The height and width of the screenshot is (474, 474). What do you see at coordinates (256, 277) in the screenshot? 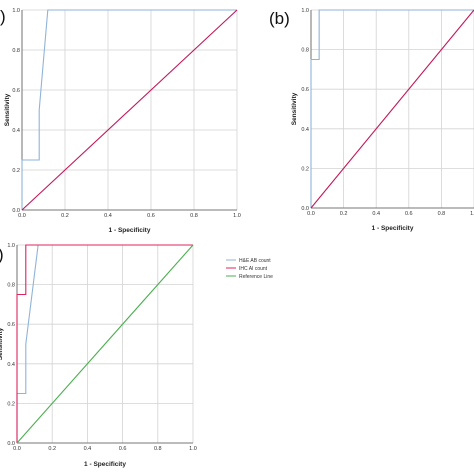
I see `legend-label: Reference Line` at bounding box center [256, 277].